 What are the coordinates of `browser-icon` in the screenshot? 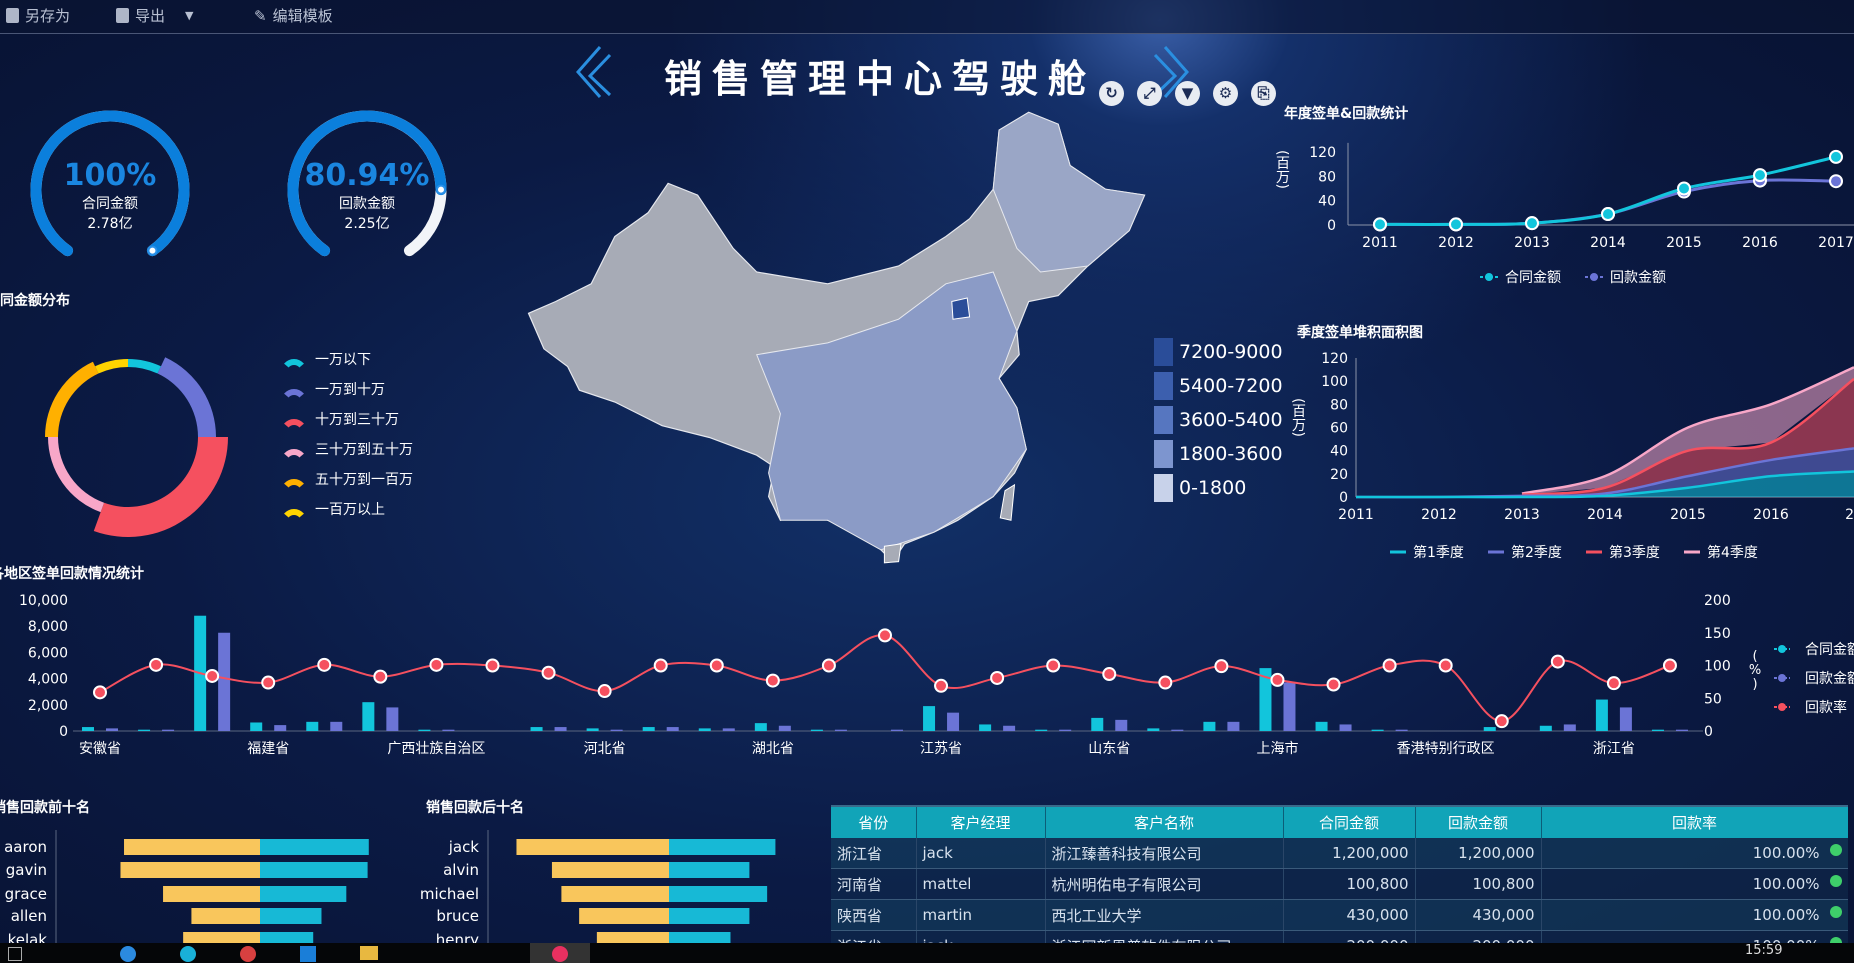 It's located at (128, 954).